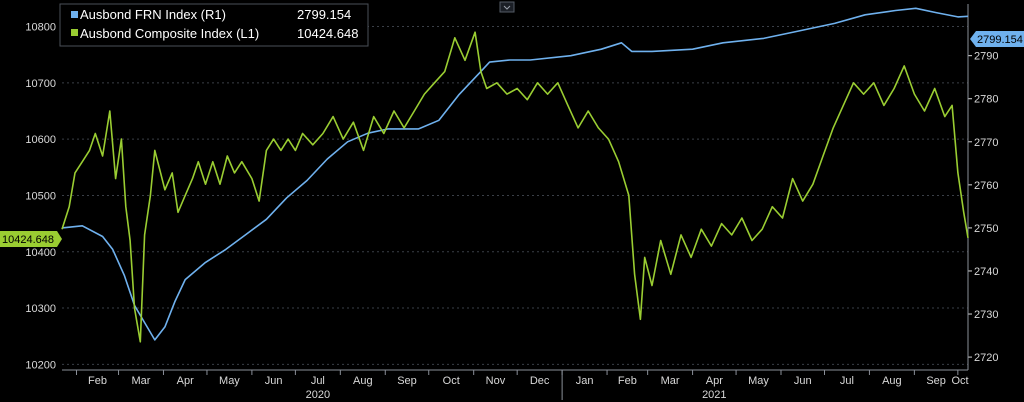 The height and width of the screenshot is (402, 1024). Describe the element at coordinates (986, 143) in the screenshot. I see `right-tick-label: 2770` at that location.